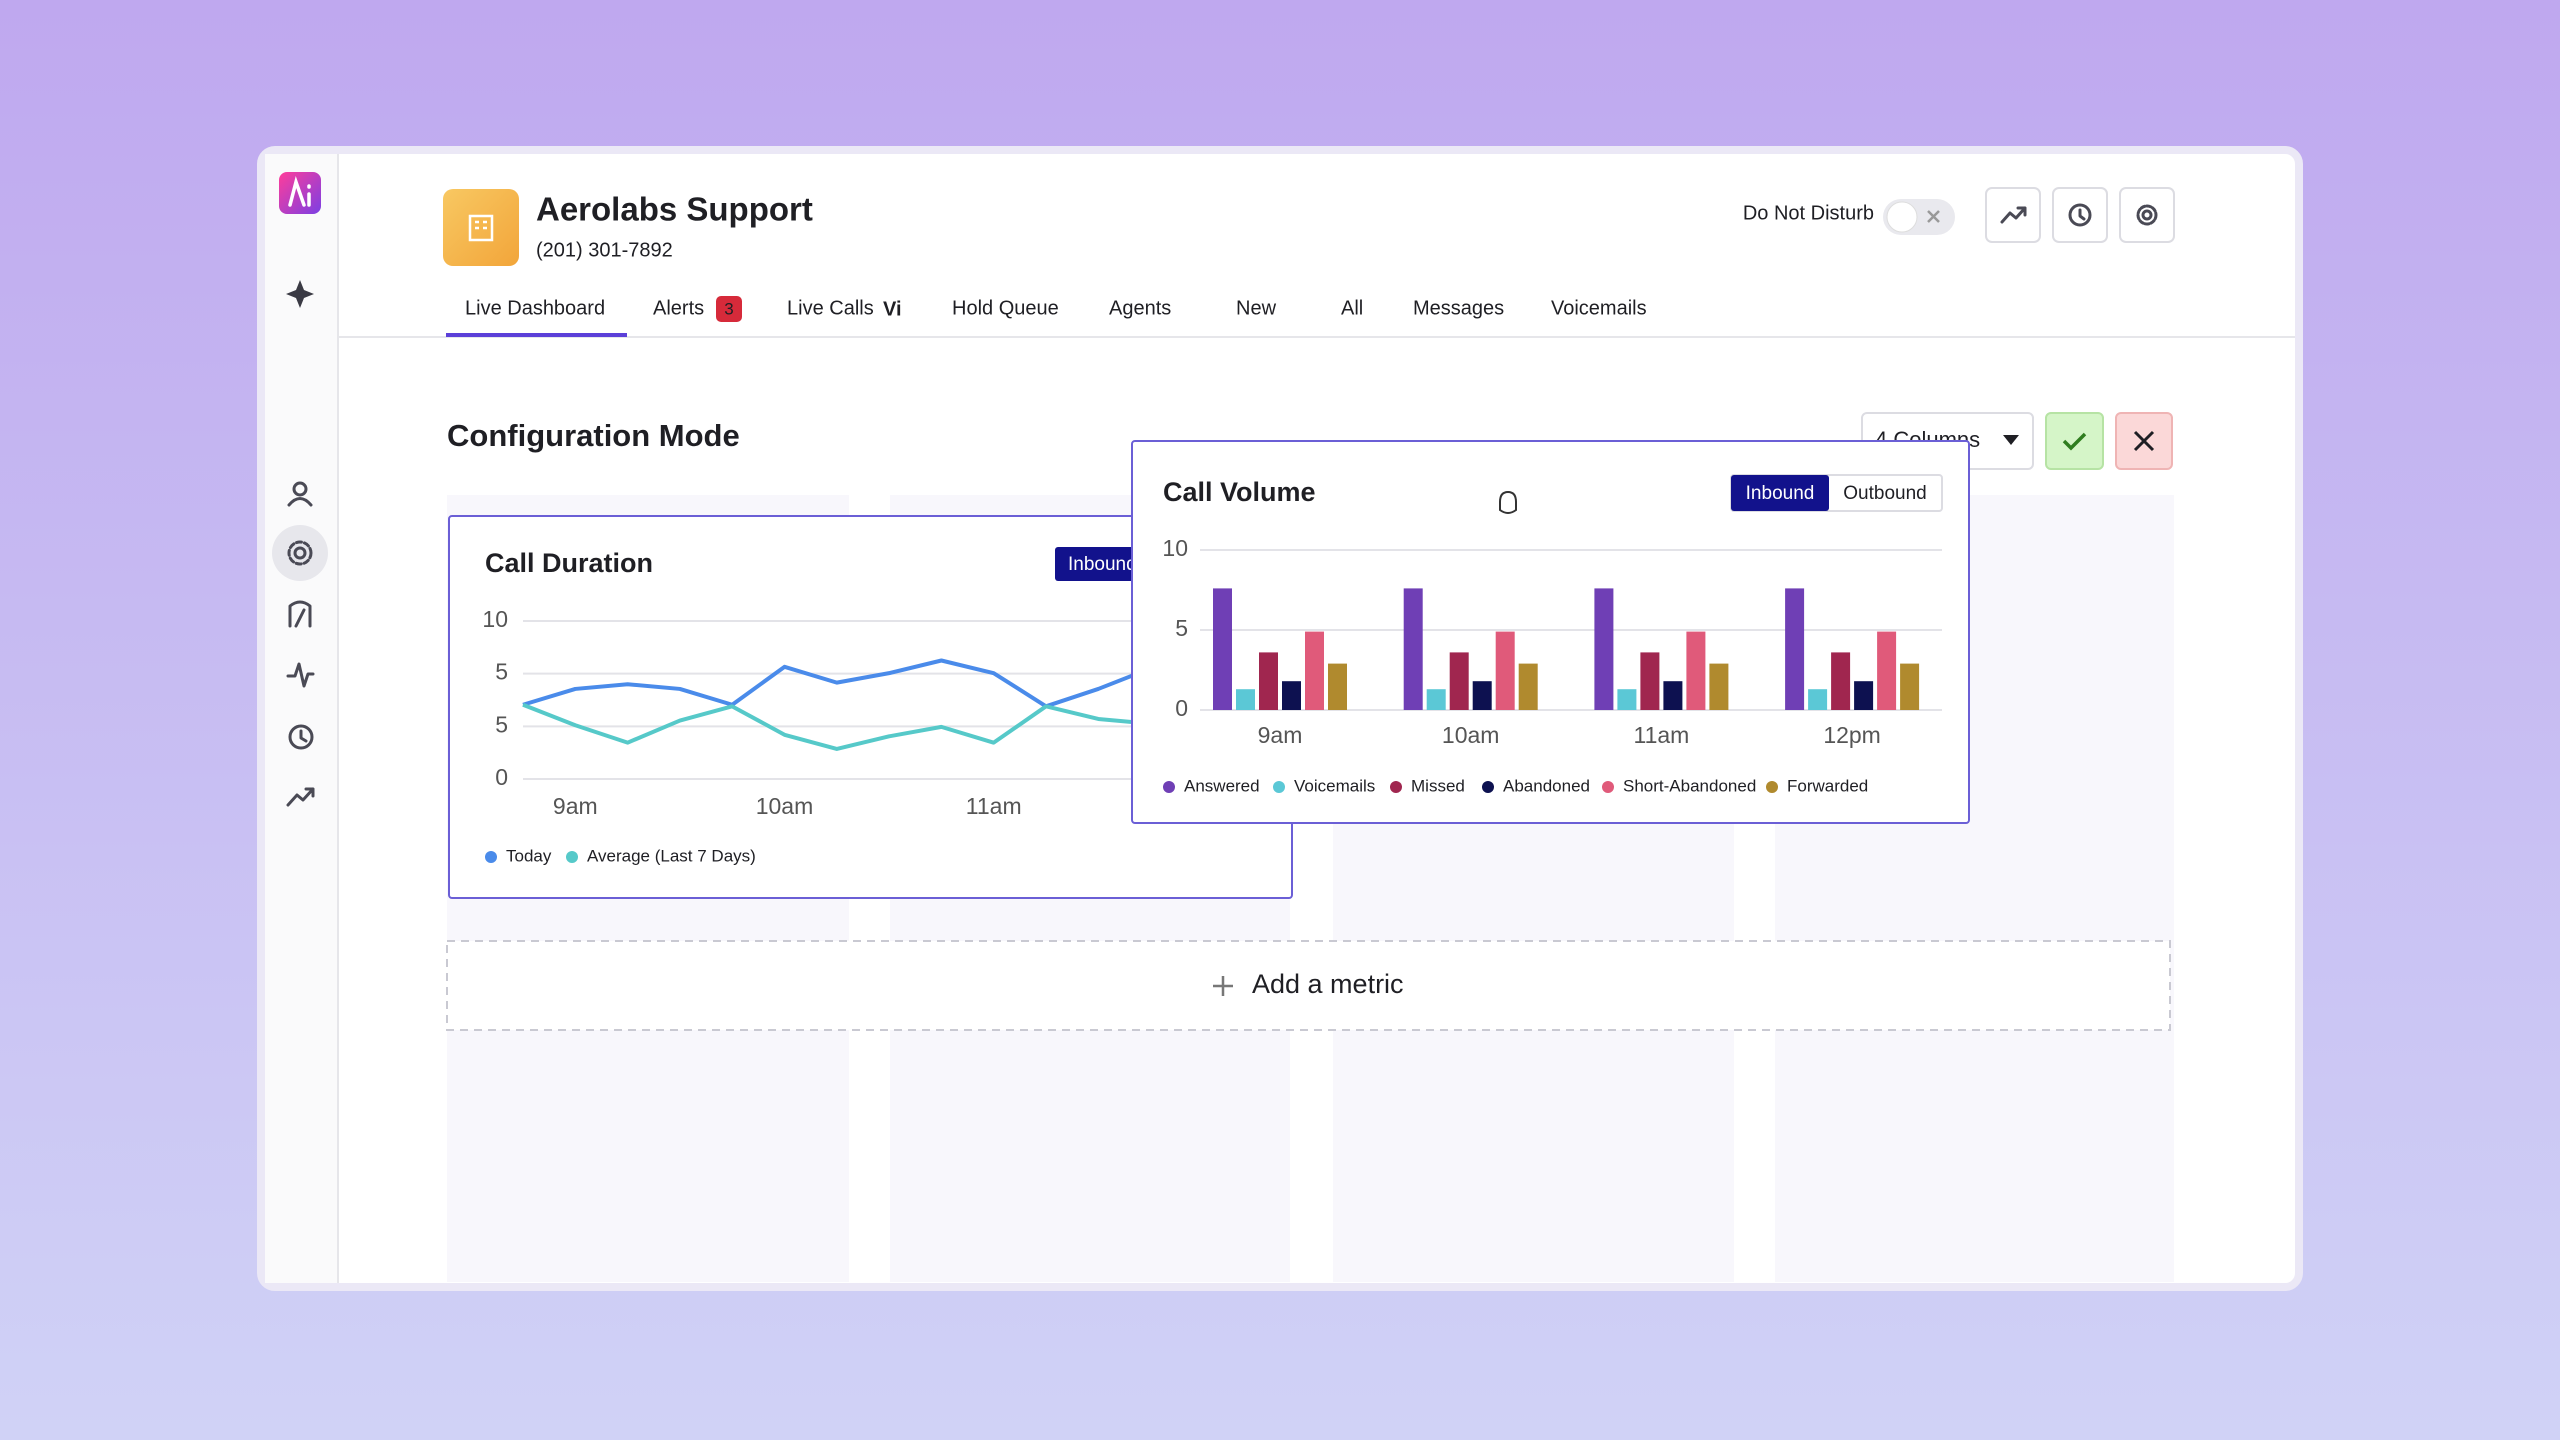 This screenshot has height=1440, width=2560. Describe the element at coordinates (674, 209) in the screenshot. I see `org-title: Aerolabs Support` at that location.